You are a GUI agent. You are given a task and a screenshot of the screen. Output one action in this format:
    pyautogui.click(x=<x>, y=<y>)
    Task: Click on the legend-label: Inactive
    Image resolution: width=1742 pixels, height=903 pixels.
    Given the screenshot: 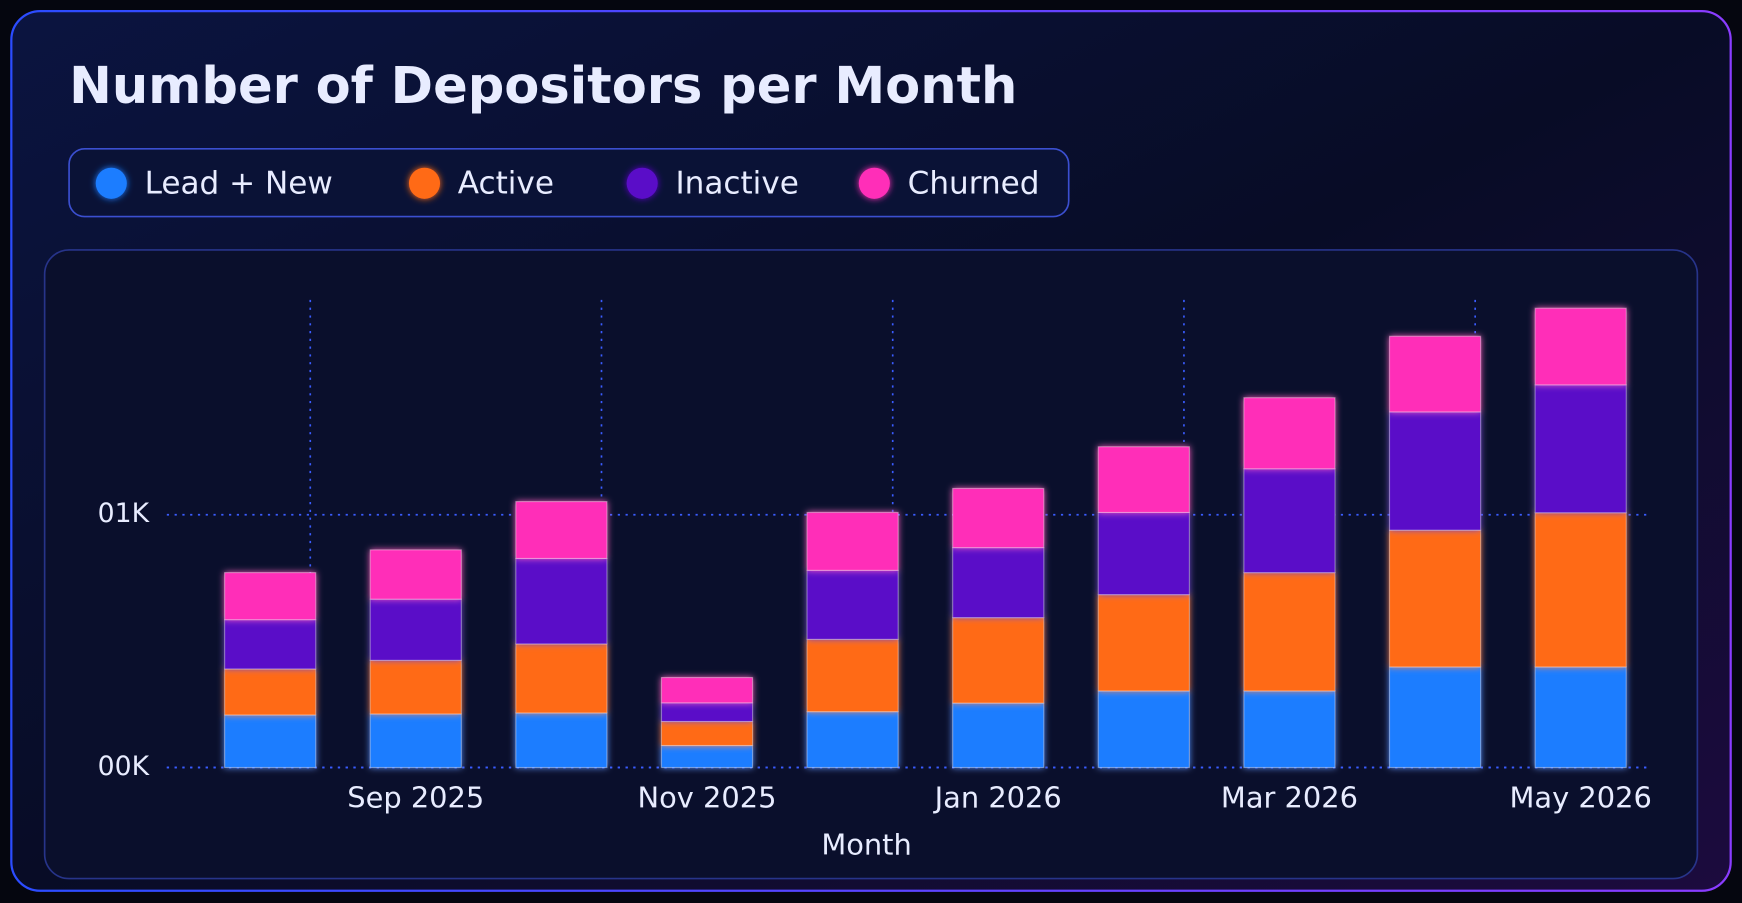 What is the action you would take?
    pyautogui.click(x=737, y=183)
    